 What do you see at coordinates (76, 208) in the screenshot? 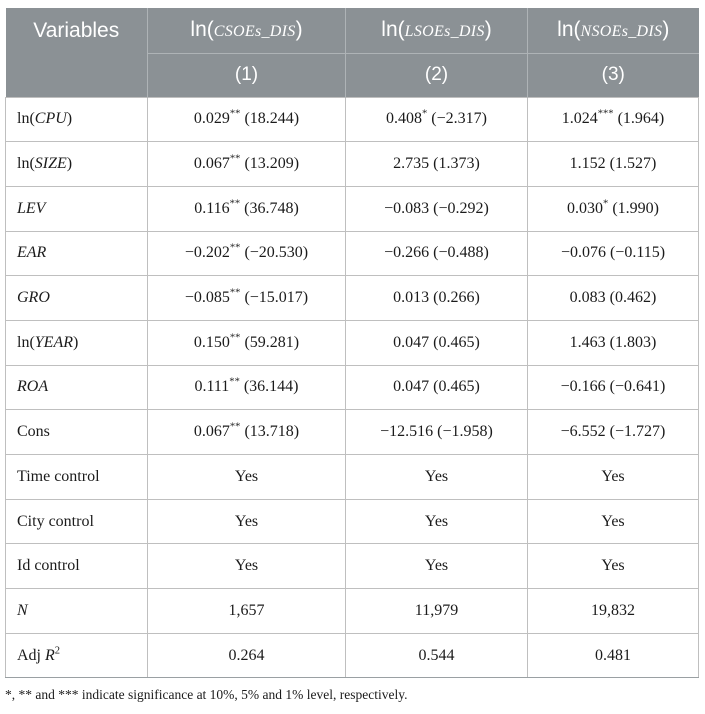
I see `row-label: LEV` at bounding box center [76, 208].